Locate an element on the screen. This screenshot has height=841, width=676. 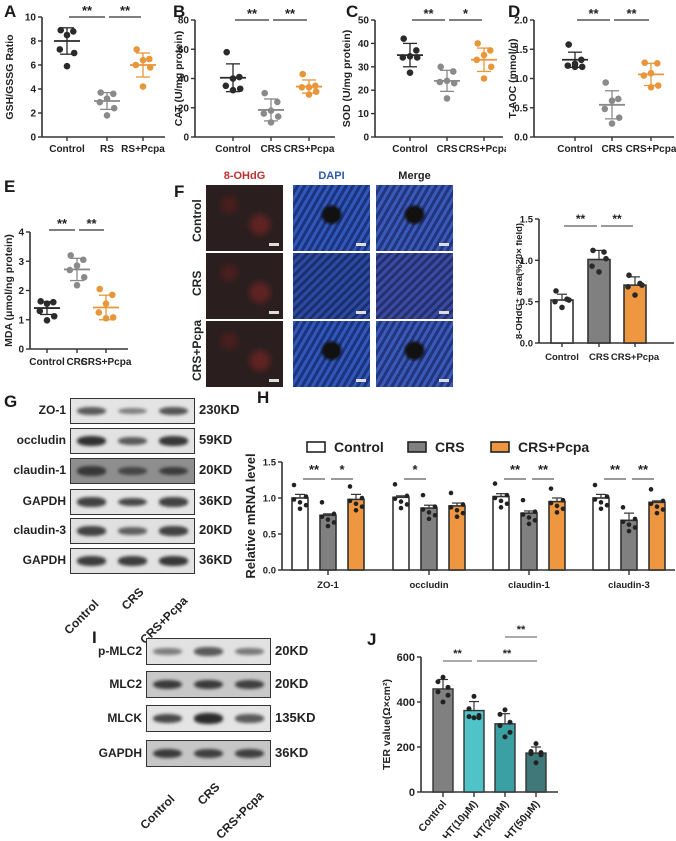
blot-kd-label: 36KD is located at coordinates (216, 500).